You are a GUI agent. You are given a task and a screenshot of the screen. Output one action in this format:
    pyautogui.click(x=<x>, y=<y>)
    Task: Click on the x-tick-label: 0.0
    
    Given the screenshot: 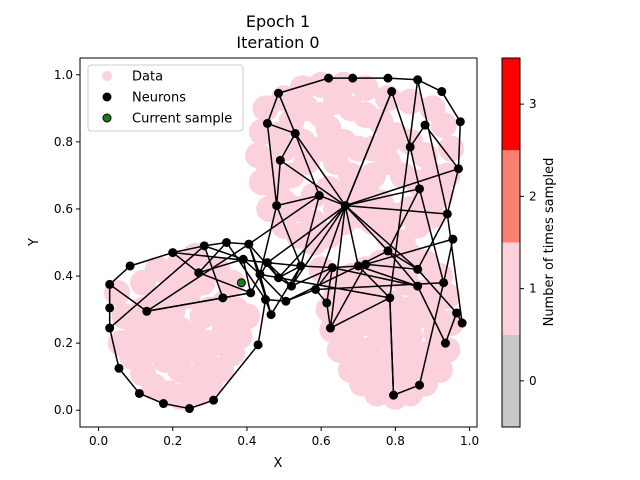 What is the action you would take?
    pyautogui.click(x=98, y=441)
    